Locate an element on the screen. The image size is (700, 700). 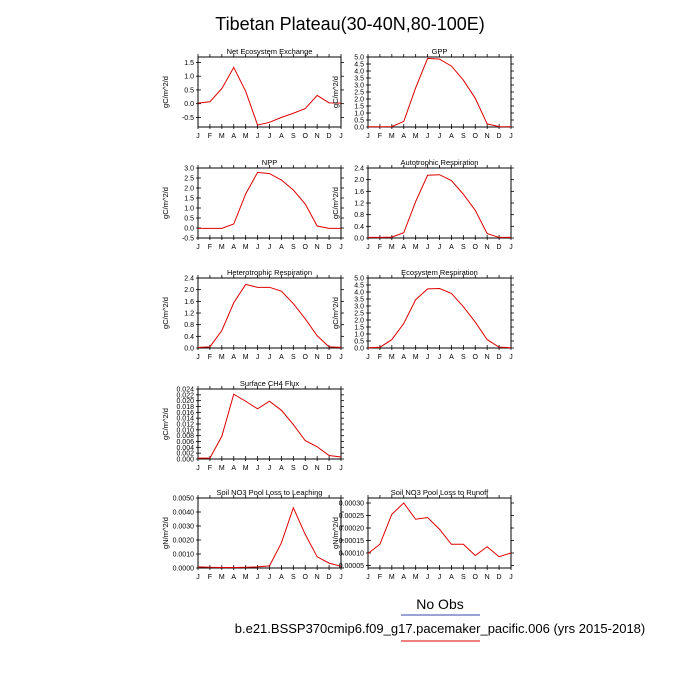
y-tick-label: 0.4 is located at coordinates (359, 227).